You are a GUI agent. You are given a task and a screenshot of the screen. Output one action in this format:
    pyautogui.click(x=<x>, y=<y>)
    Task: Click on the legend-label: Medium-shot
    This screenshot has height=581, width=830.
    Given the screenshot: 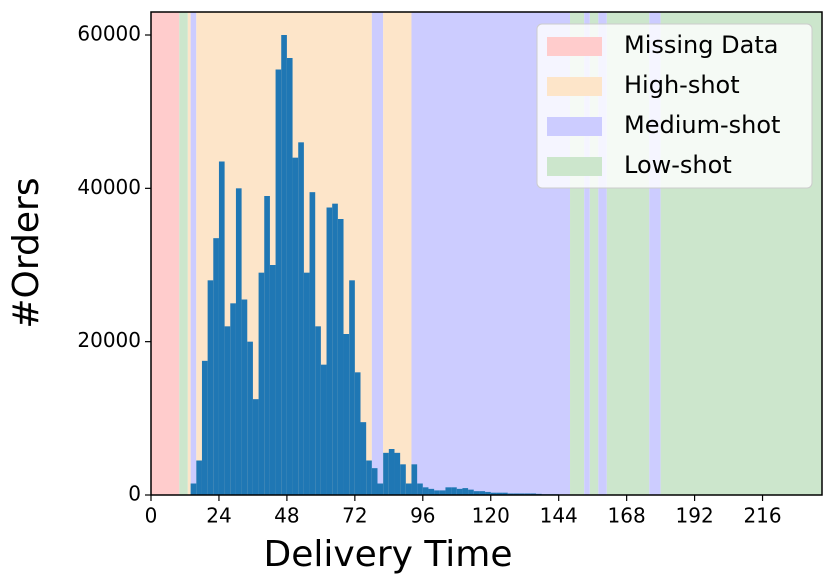 What is the action you would take?
    pyautogui.click(x=702, y=125)
    